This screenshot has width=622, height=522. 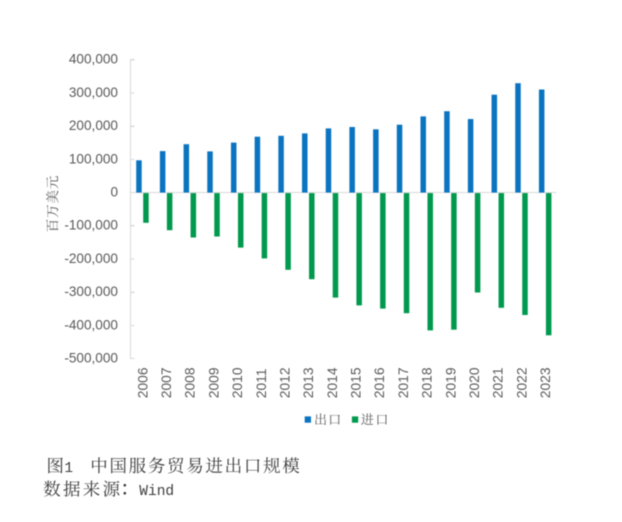 What do you see at coordinates (94, 92) in the screenshot?
I see `svg-text: 300,000` at bounding box center [94, 92].